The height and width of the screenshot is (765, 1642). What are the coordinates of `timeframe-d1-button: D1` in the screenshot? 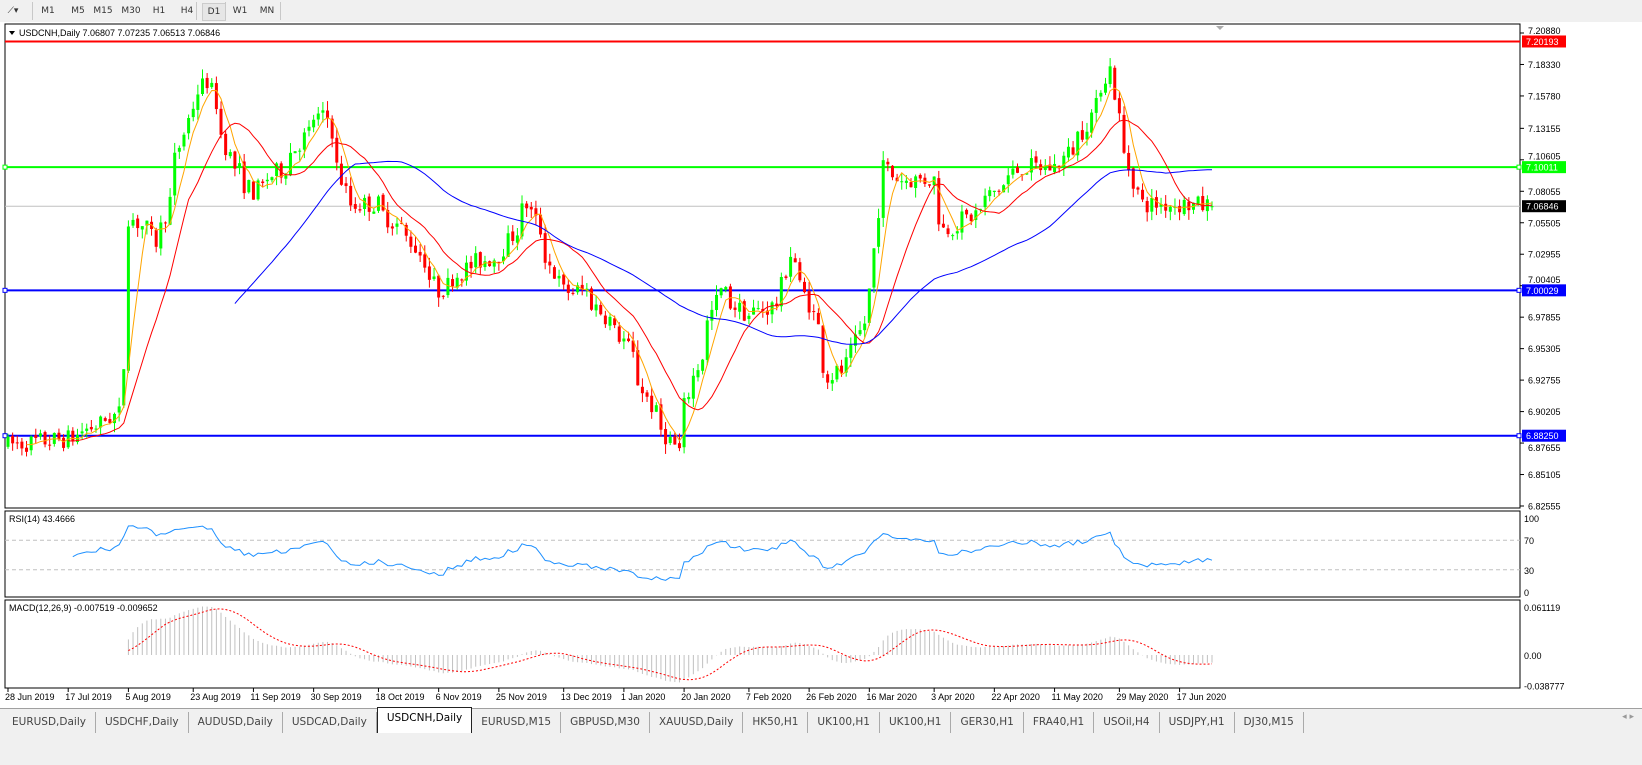 It's located at (214, 12).